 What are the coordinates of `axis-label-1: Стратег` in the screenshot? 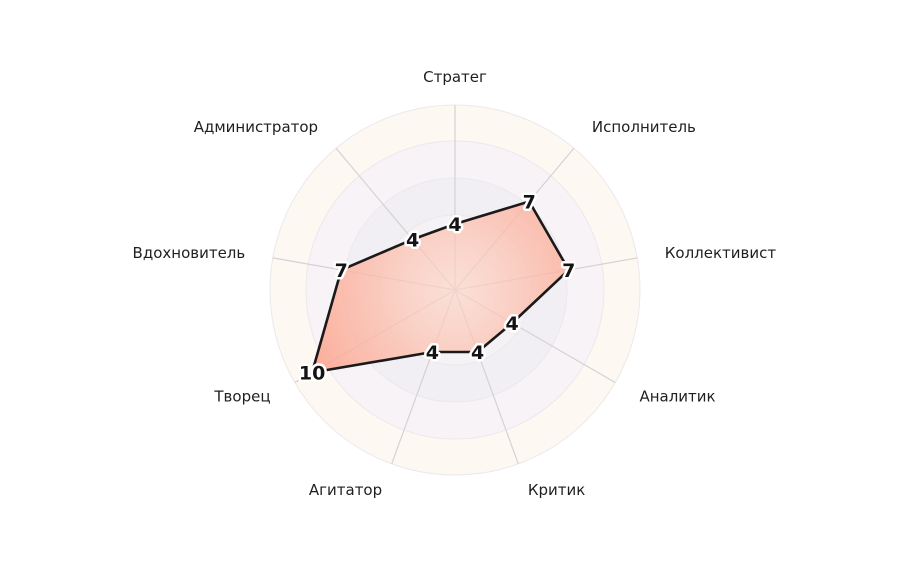 It's located at (455, 77).